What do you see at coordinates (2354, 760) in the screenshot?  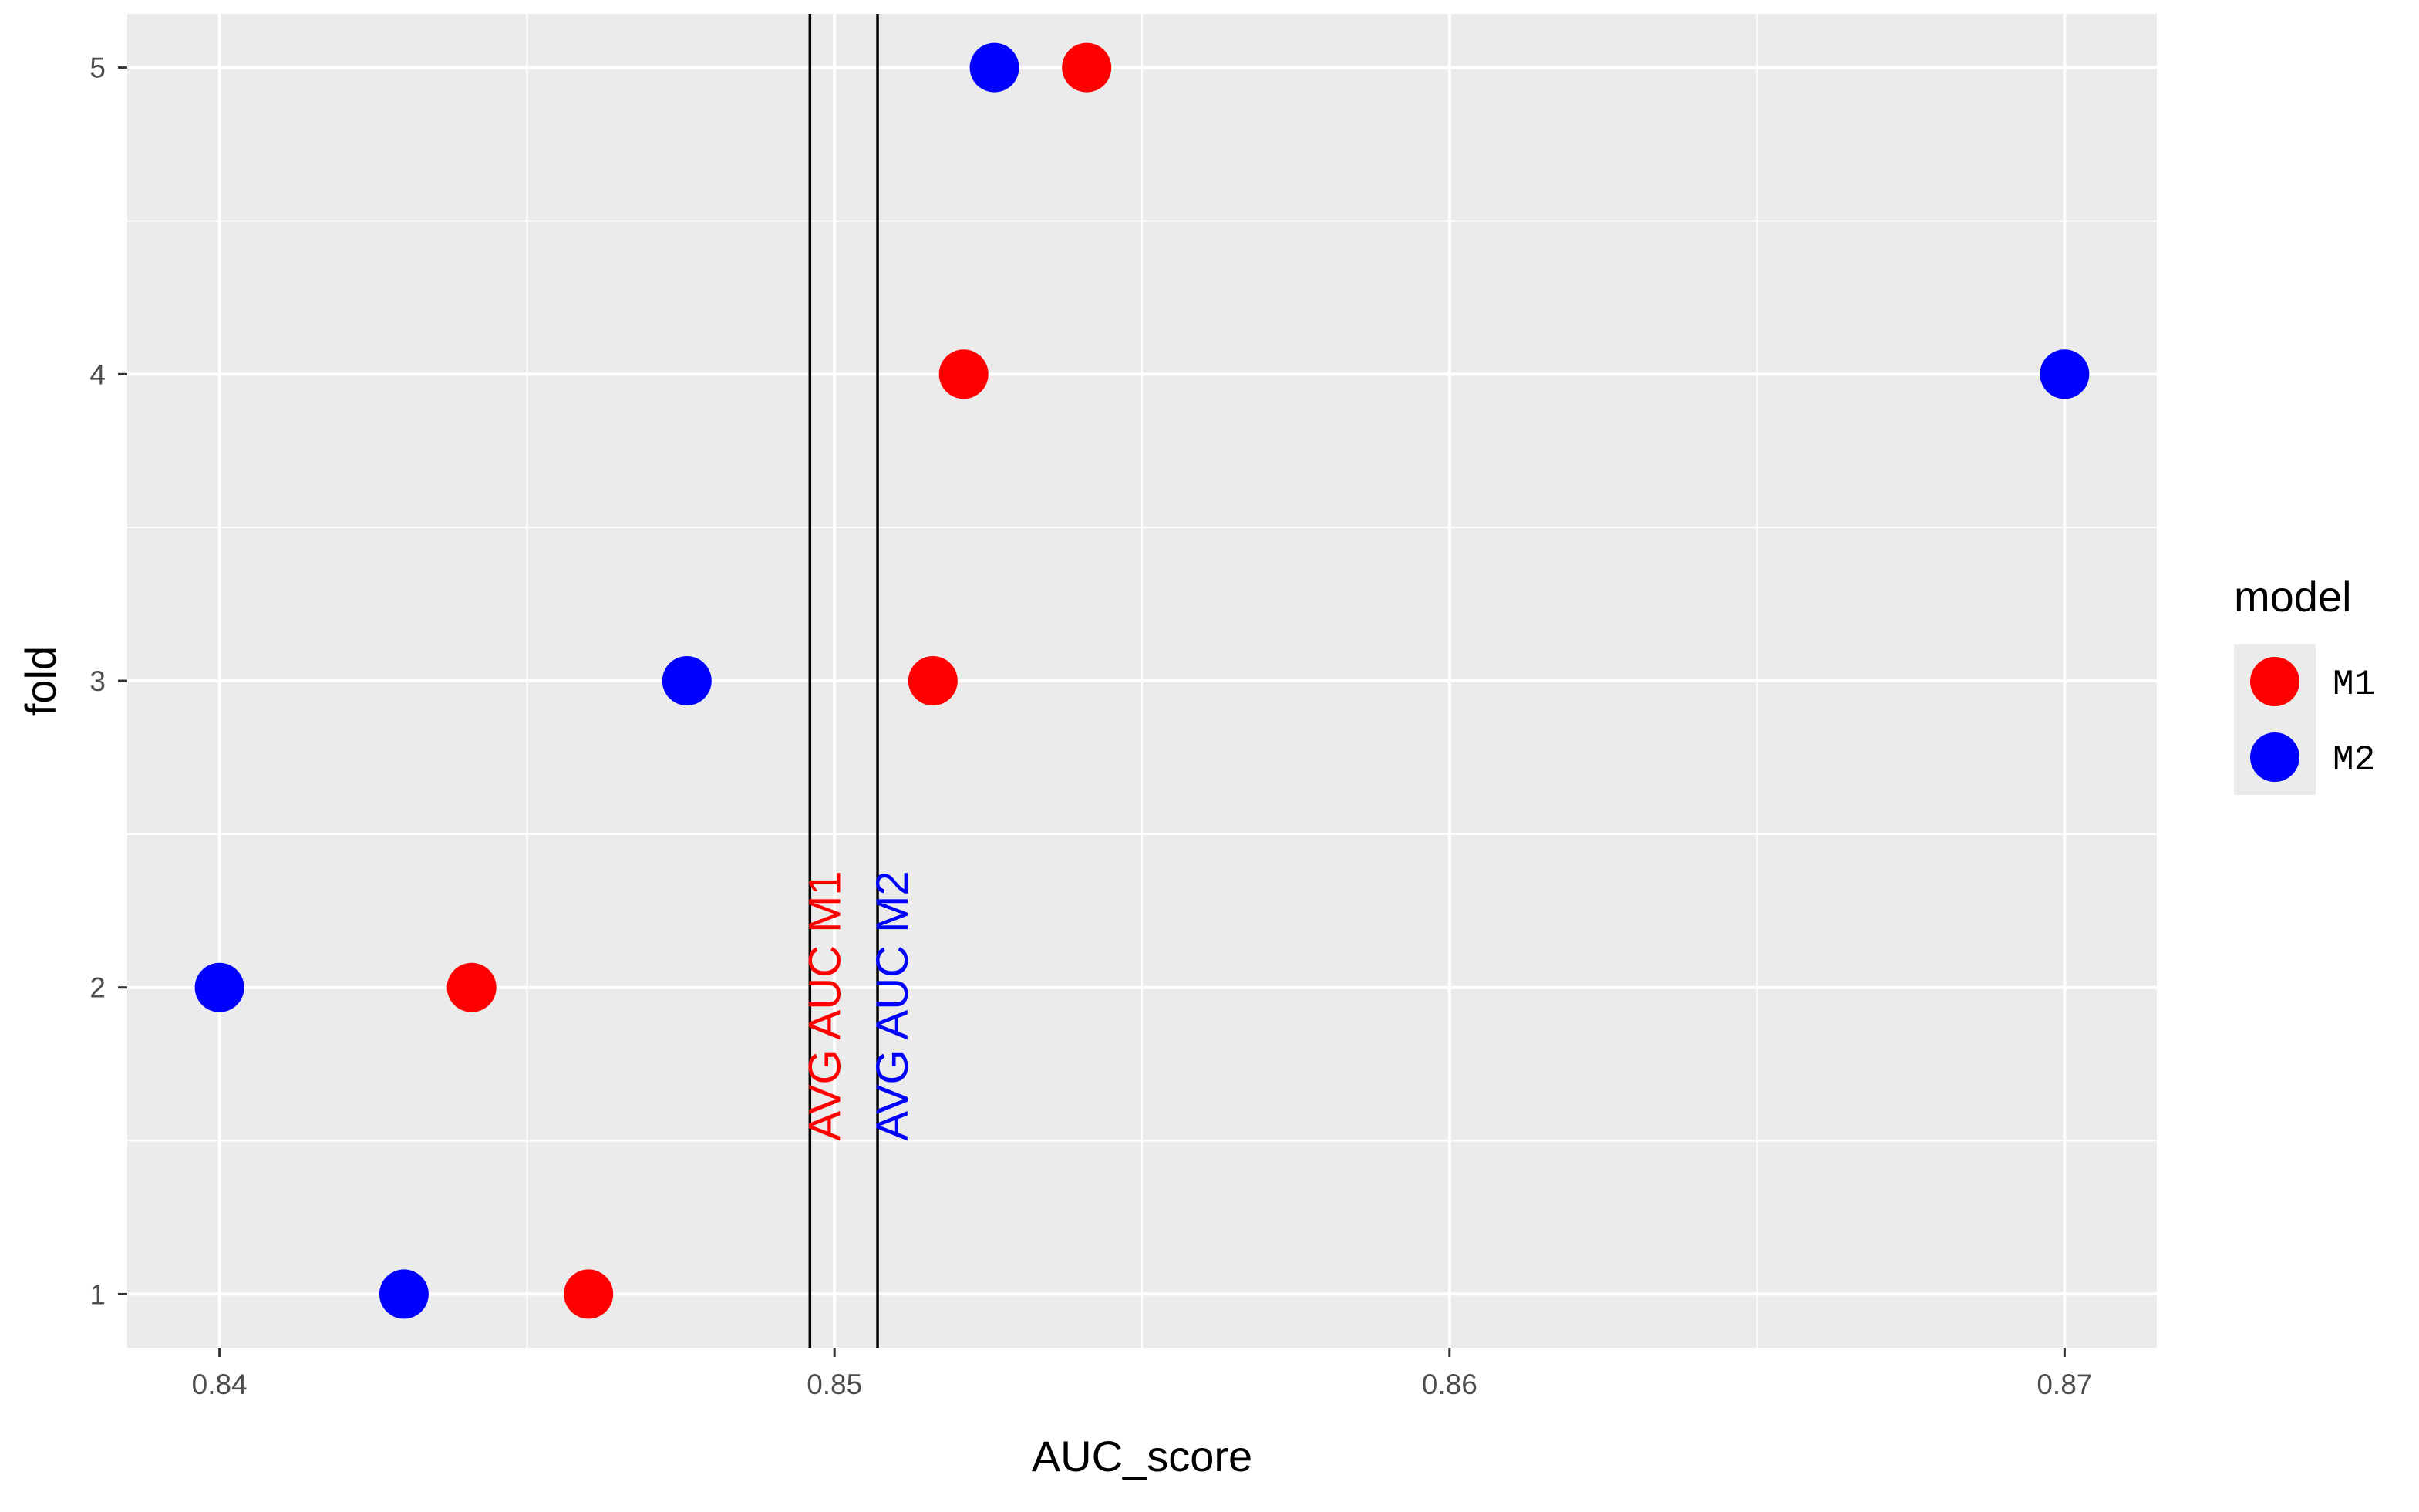 I see `legend-label-m2: M2` at bounding box center [2354, 760].